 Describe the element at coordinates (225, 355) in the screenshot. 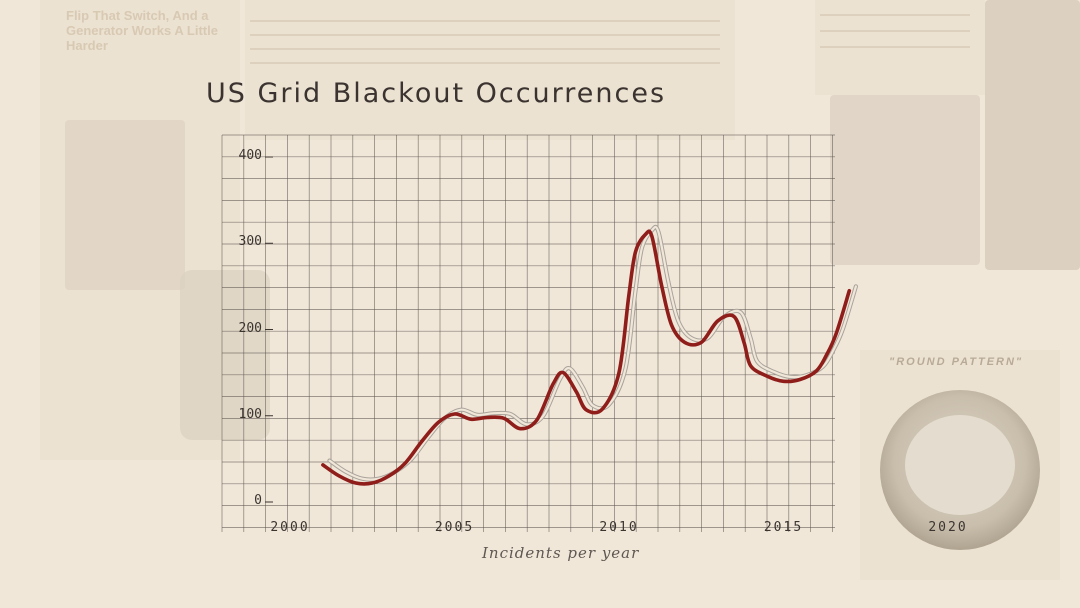

I see `bg-illustration-transformer` at that location.